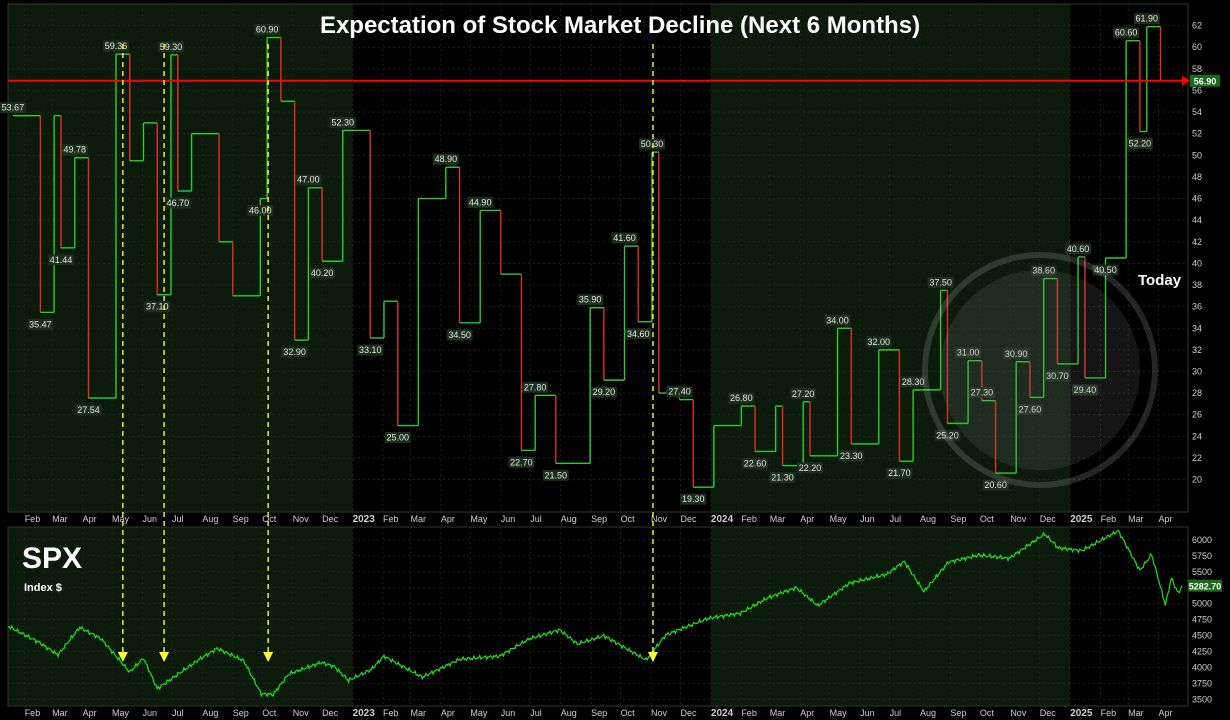 The image size is (1230, 720). I want to click on y-tick-label: 4500, so click(1202, 636).